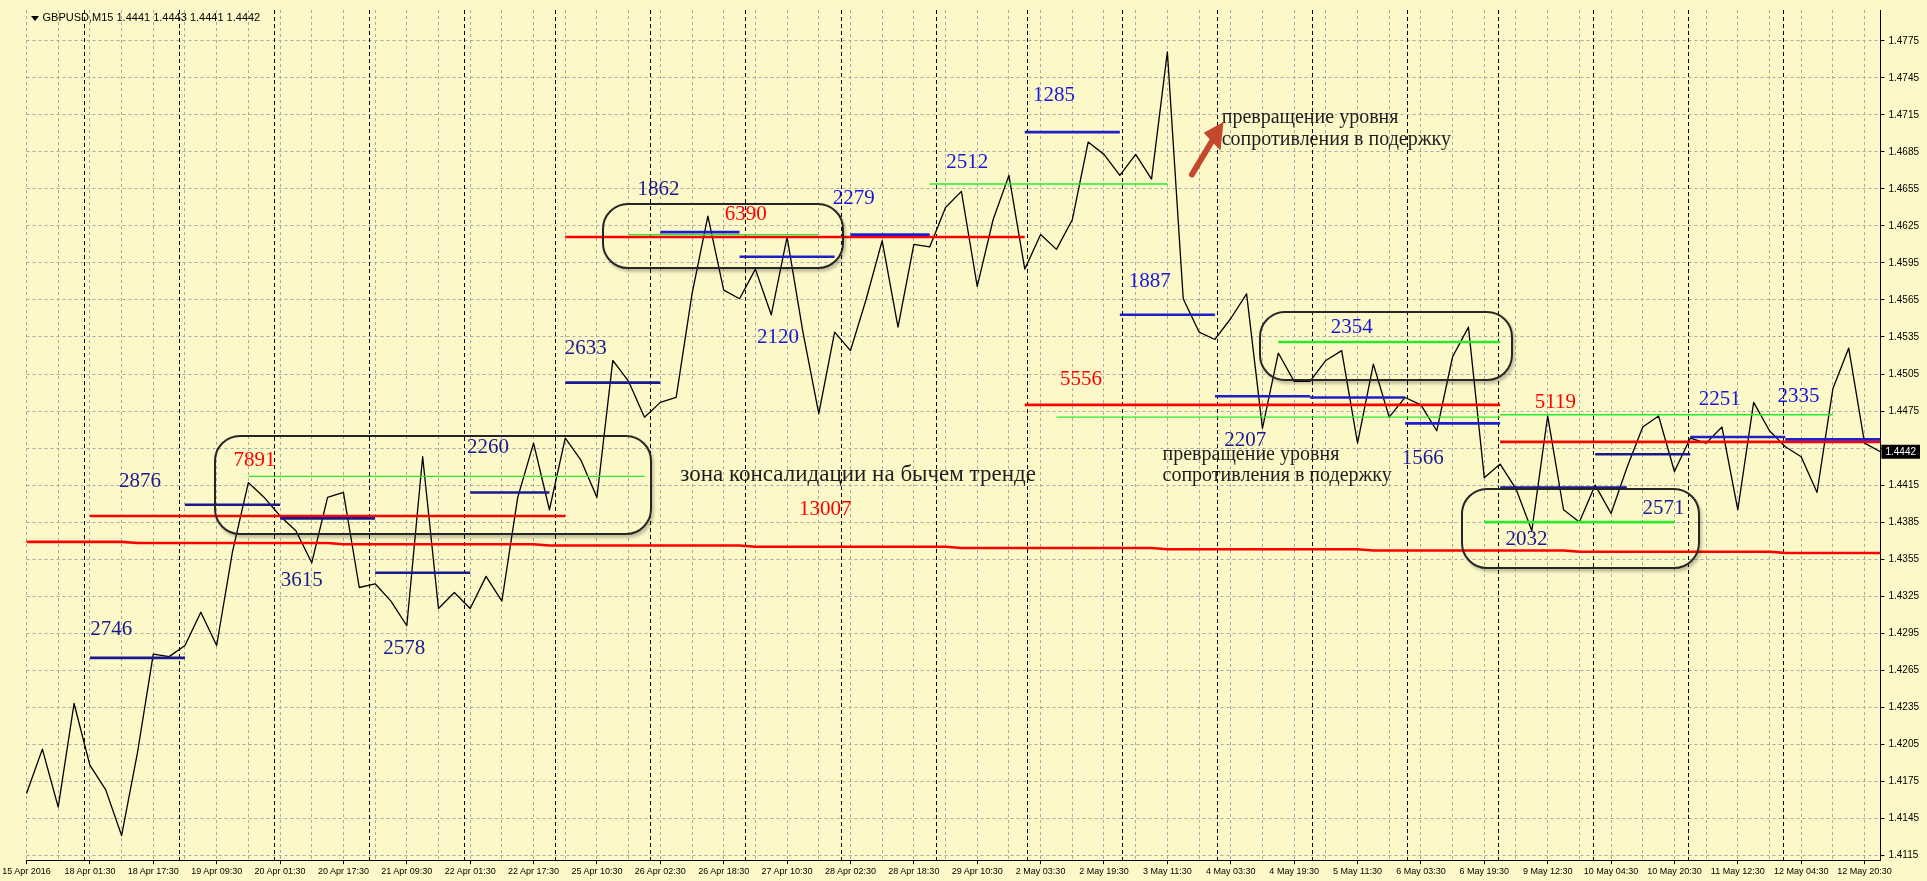  Describe the element at coordinates (1903, 855) in the screenshot. I see `y-tick-label: 1.4115` at that location.